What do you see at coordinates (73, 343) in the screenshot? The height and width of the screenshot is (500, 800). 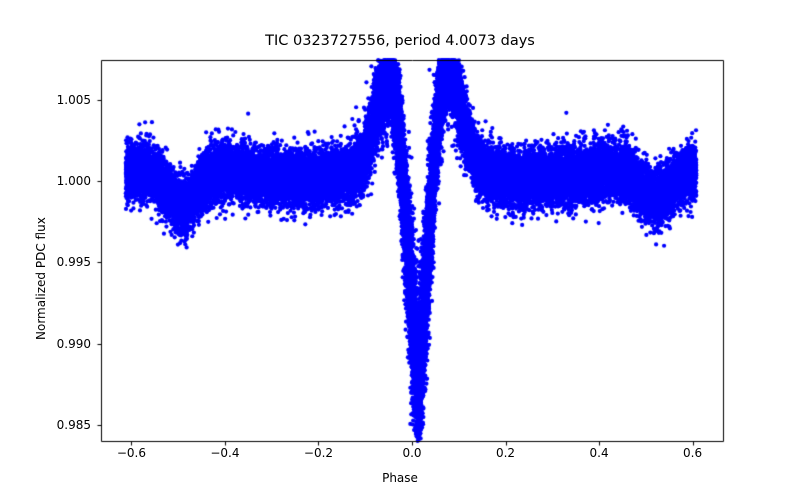 I see `y-tick-label: 0.990` at bounding box center [73, 343].